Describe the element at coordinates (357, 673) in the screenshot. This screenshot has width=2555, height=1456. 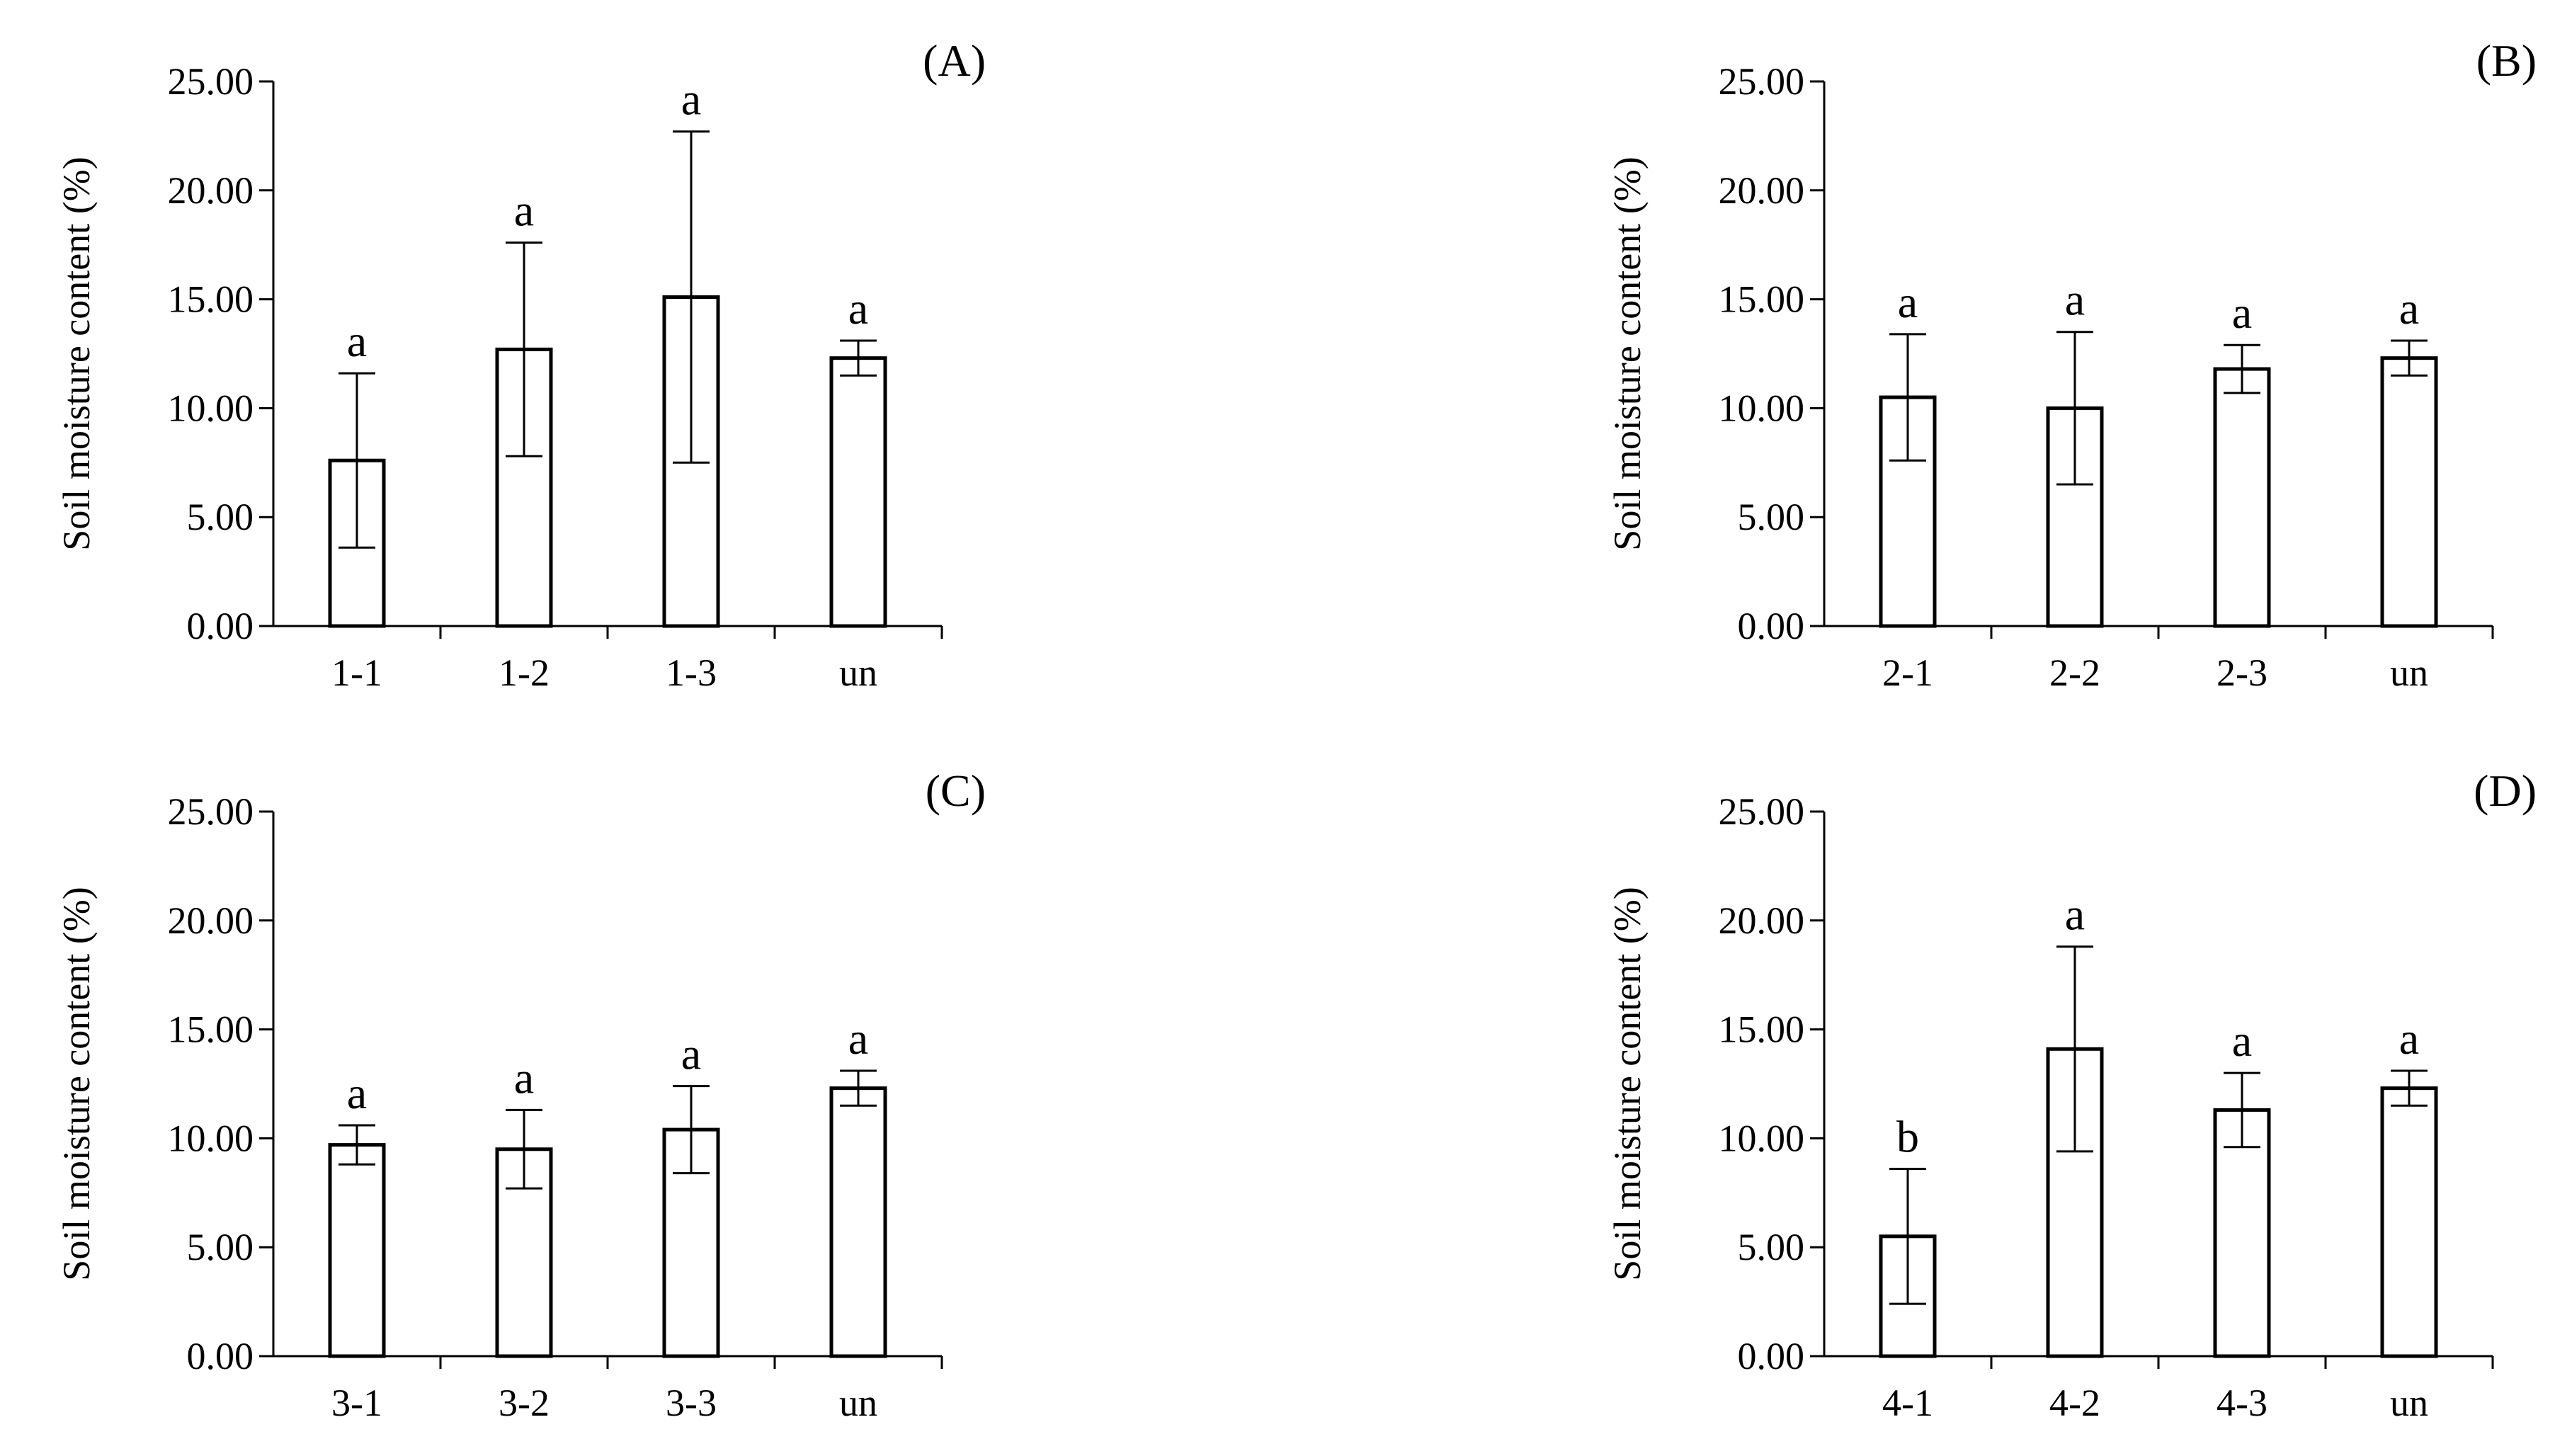
I see `x-tick-label: 1-1` at that location.